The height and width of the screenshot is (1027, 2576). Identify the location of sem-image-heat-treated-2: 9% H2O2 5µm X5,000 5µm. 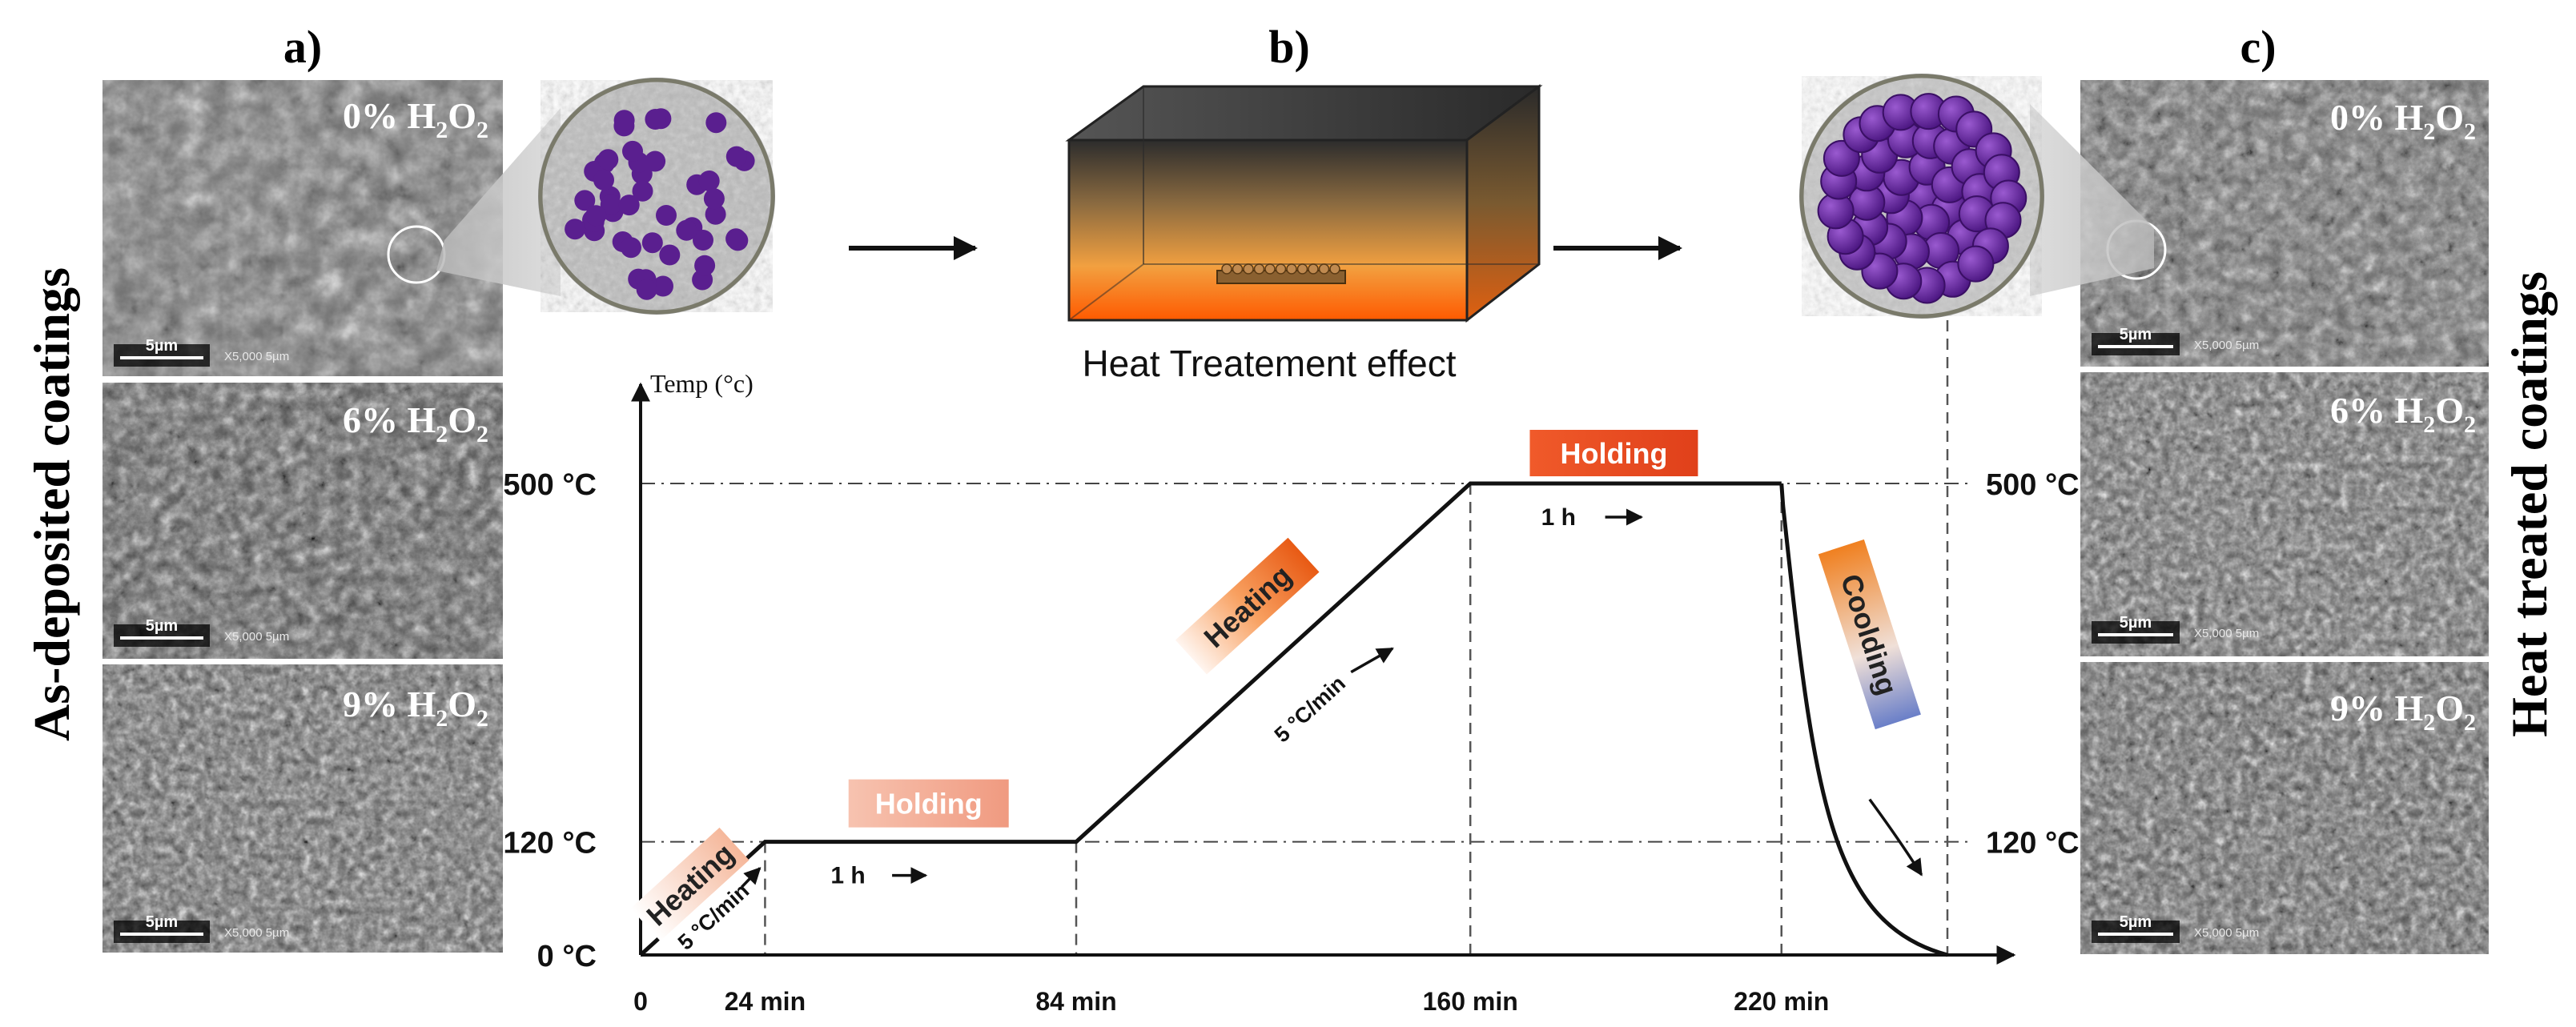
(2284, 808).